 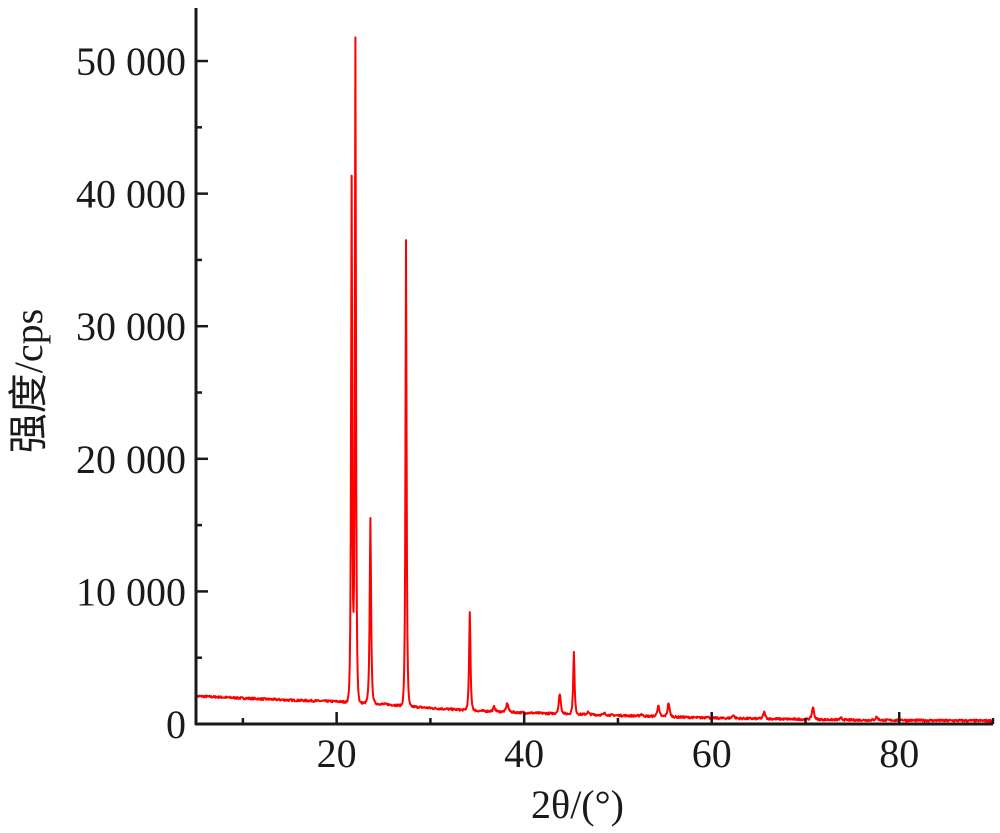 I want to click on y-axis-title: 强度/cps, so click(x=28, y=381).